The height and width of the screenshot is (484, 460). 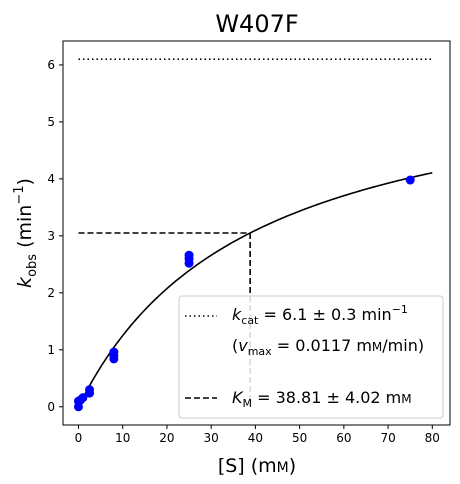 I want to click on x-tick-label: 10, so click(x=122, y=438).